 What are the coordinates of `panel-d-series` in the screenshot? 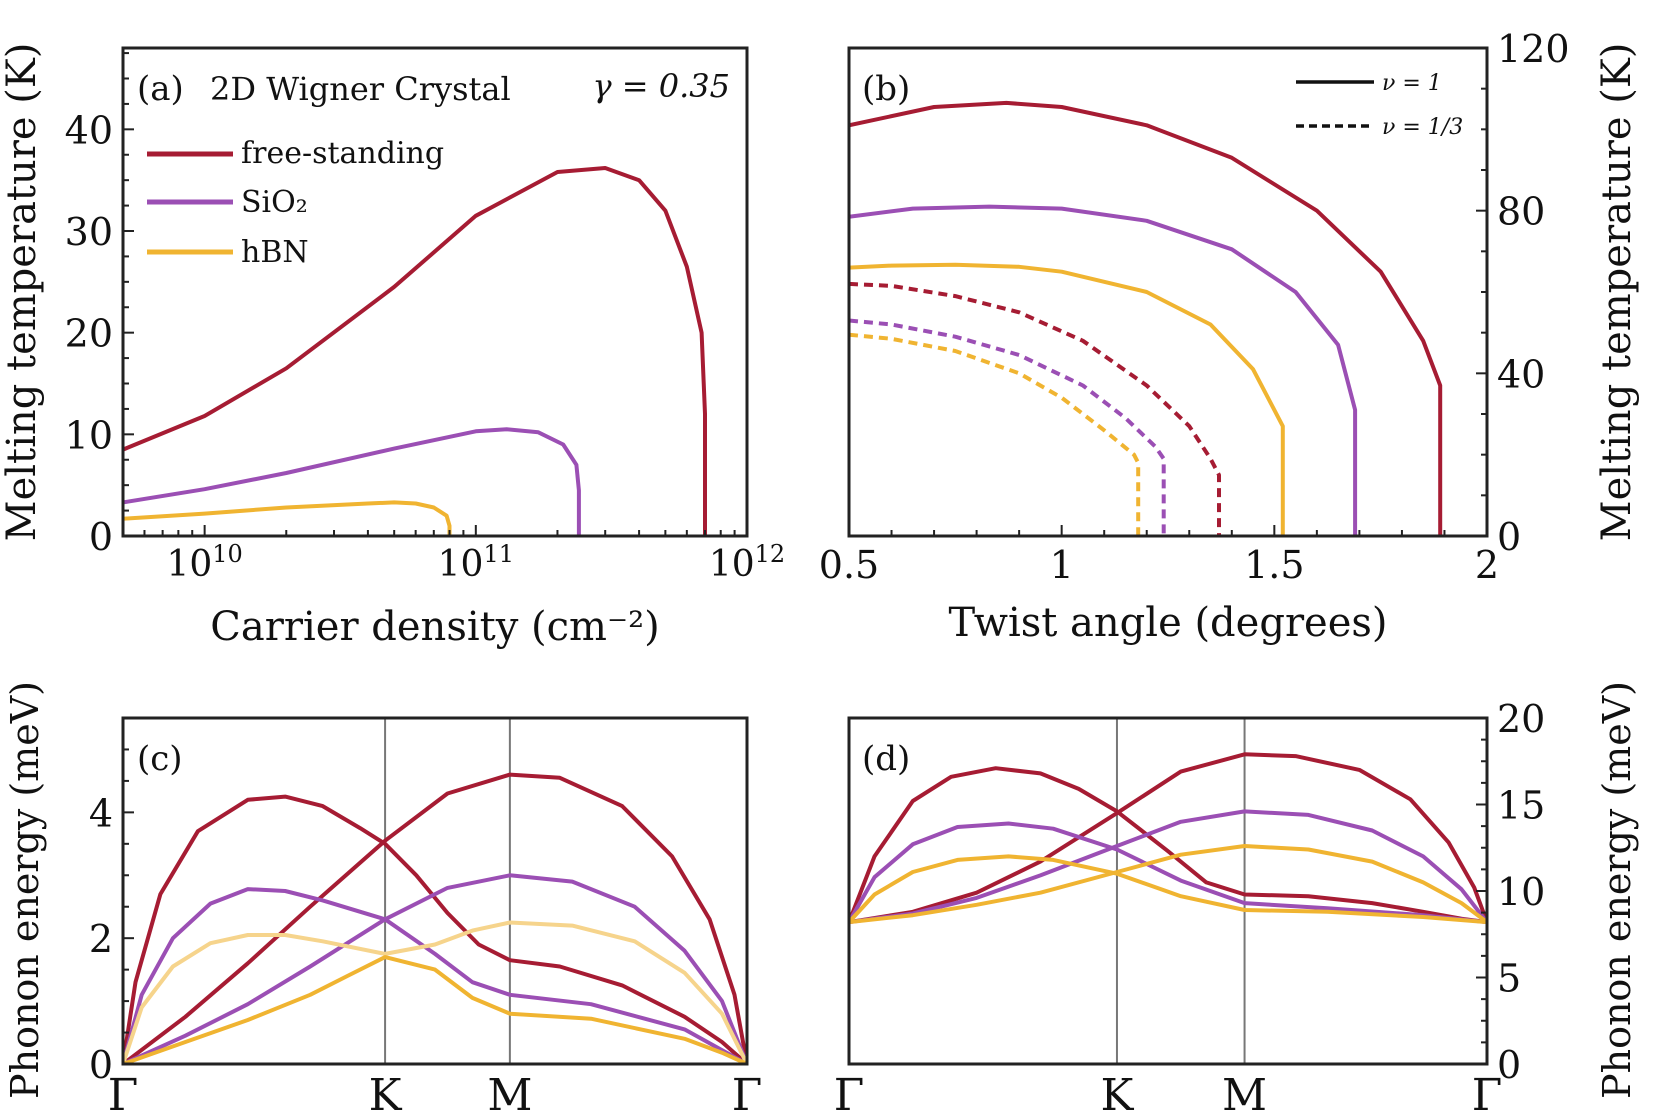 It's located at (1168, 838).